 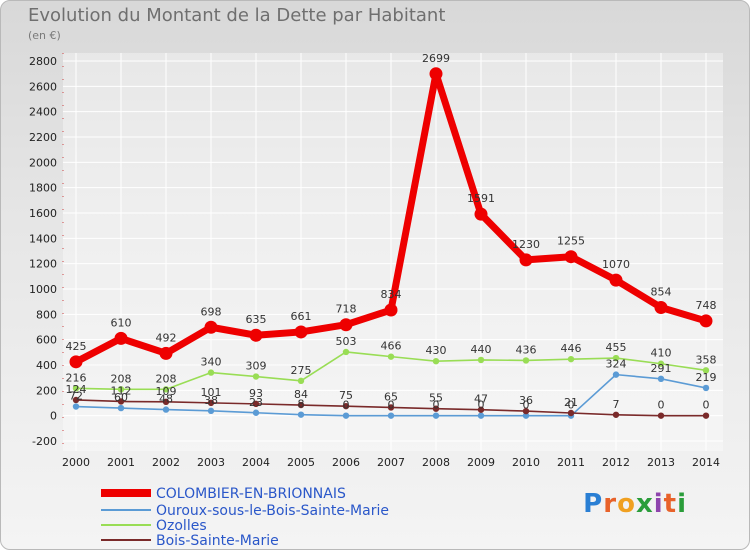 What do you see at coordinates (661, 462) in the screenshot?
I see `x-tick-label: 2013` at bounding box center [661, 462].